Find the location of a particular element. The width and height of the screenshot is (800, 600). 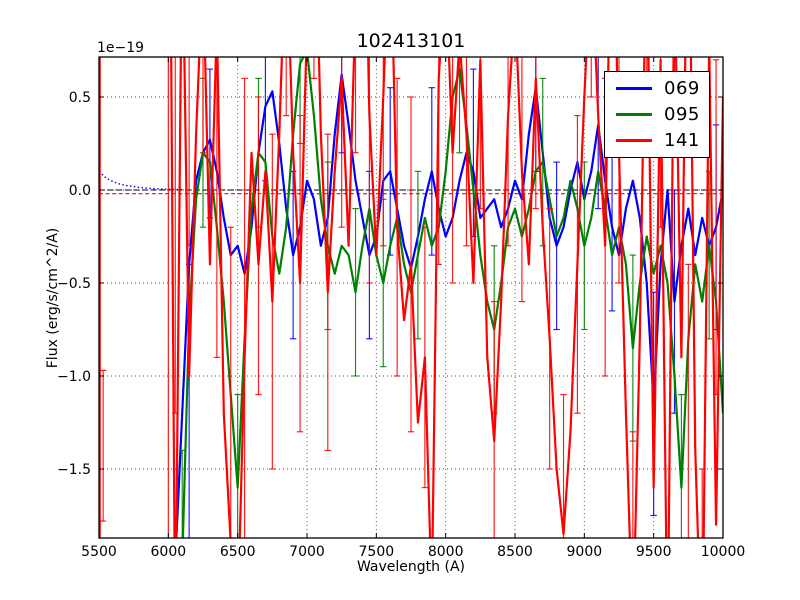

legend-entry-141: 141 is located at coordinates (657, 140).